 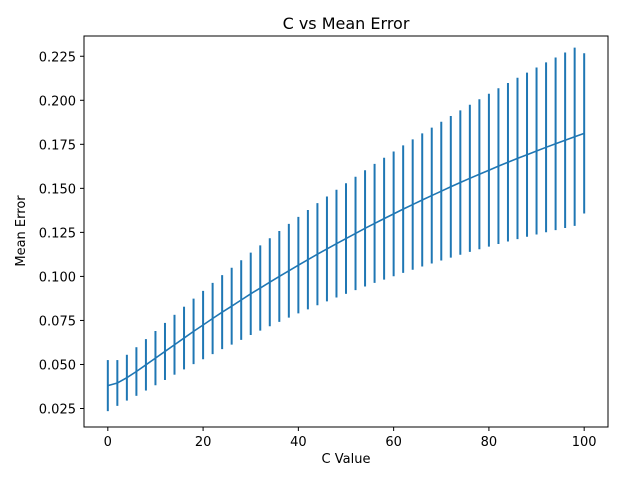 What do you see at coordinates (298, 442) in the screenshot?
I see `x-tick-label: 40` at bounding box center [298, 442].